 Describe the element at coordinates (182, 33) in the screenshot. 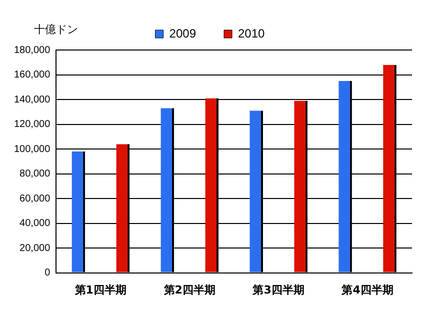

I see `legend-label: 2009` at that location.